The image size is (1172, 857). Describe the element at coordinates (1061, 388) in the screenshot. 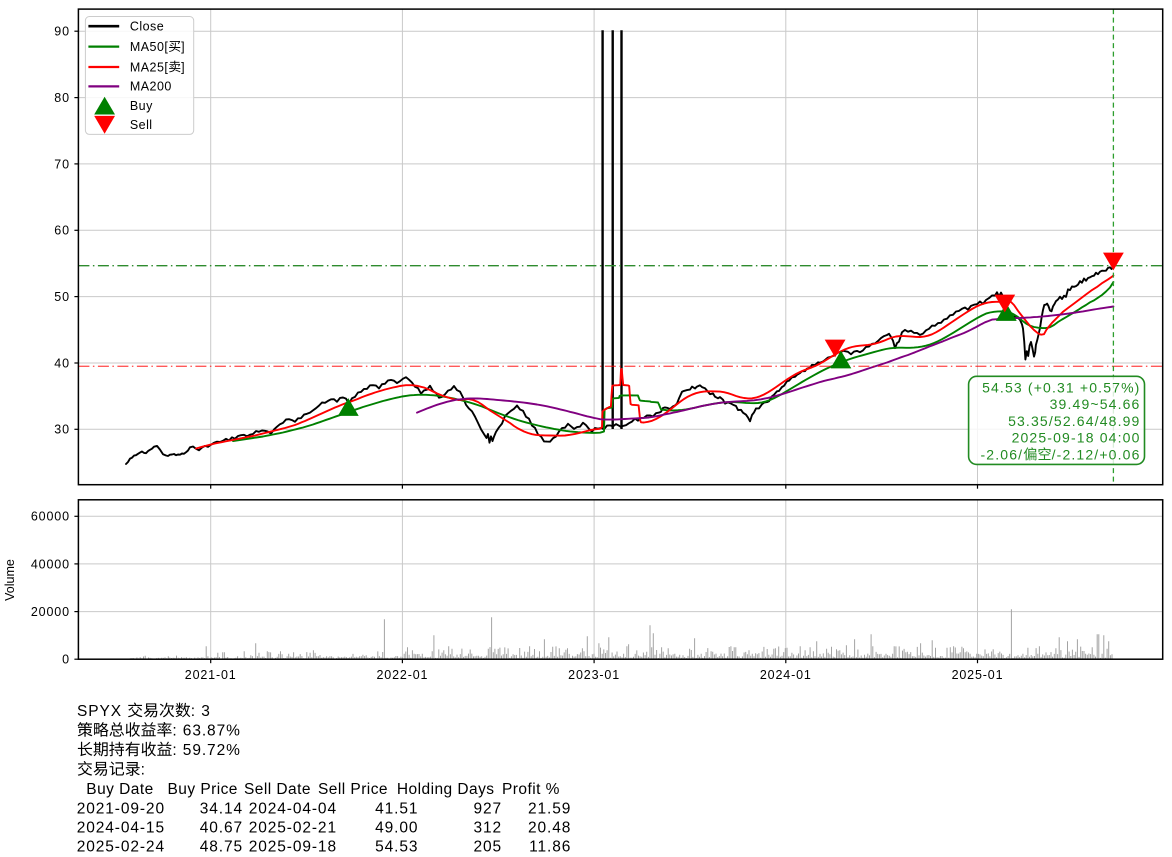

I see `svg-text: 54.53 (+0.31 +0.57%)` at that location.